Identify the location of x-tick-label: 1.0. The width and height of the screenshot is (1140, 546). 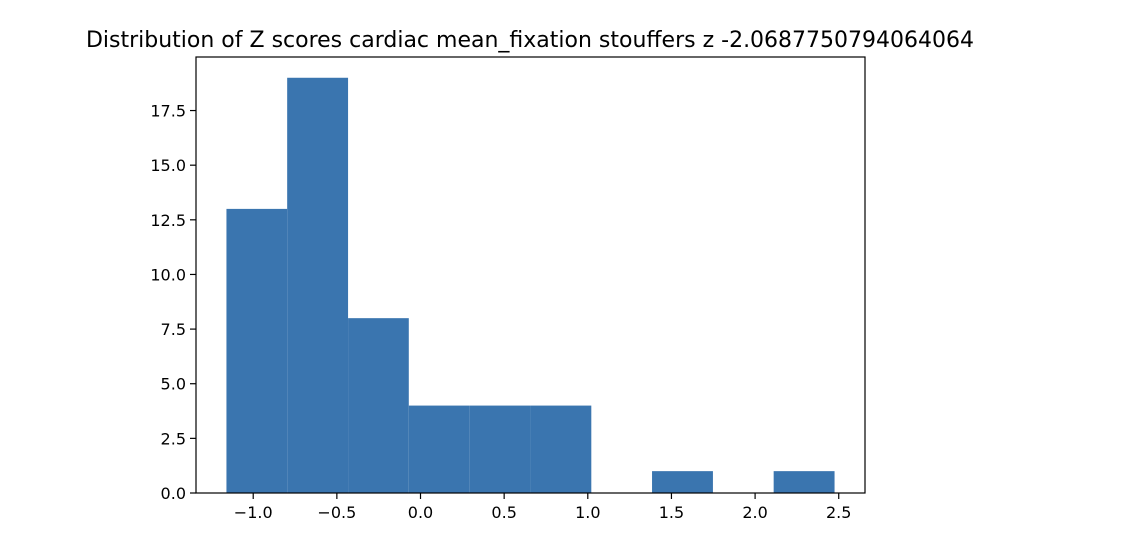
(587, 512).